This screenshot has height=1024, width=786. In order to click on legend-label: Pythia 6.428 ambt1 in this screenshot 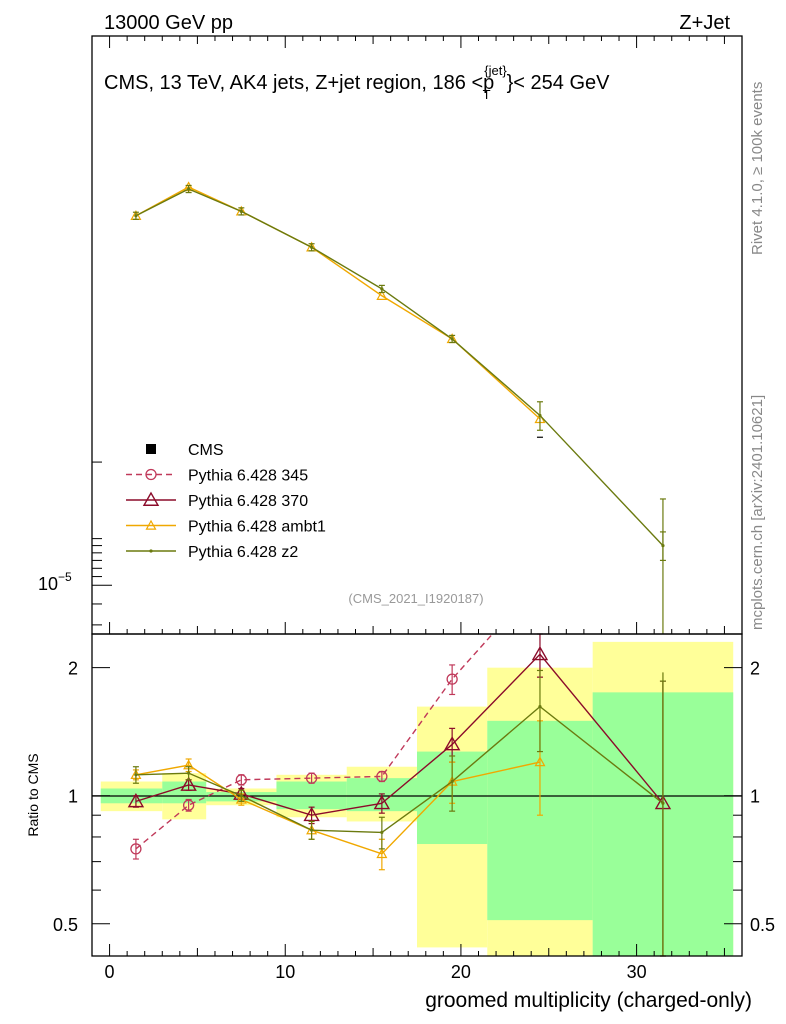, I will do `click(257, 527)`.